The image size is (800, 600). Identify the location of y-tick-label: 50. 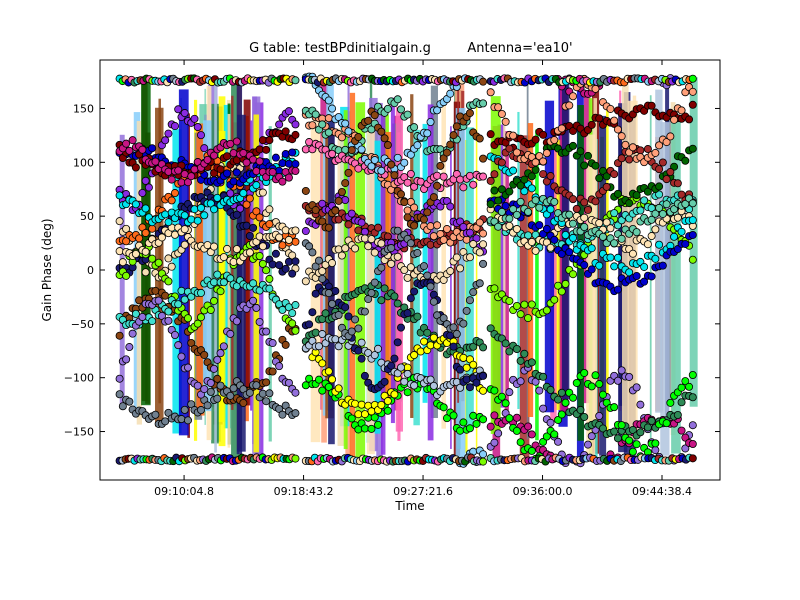
(87, 216).